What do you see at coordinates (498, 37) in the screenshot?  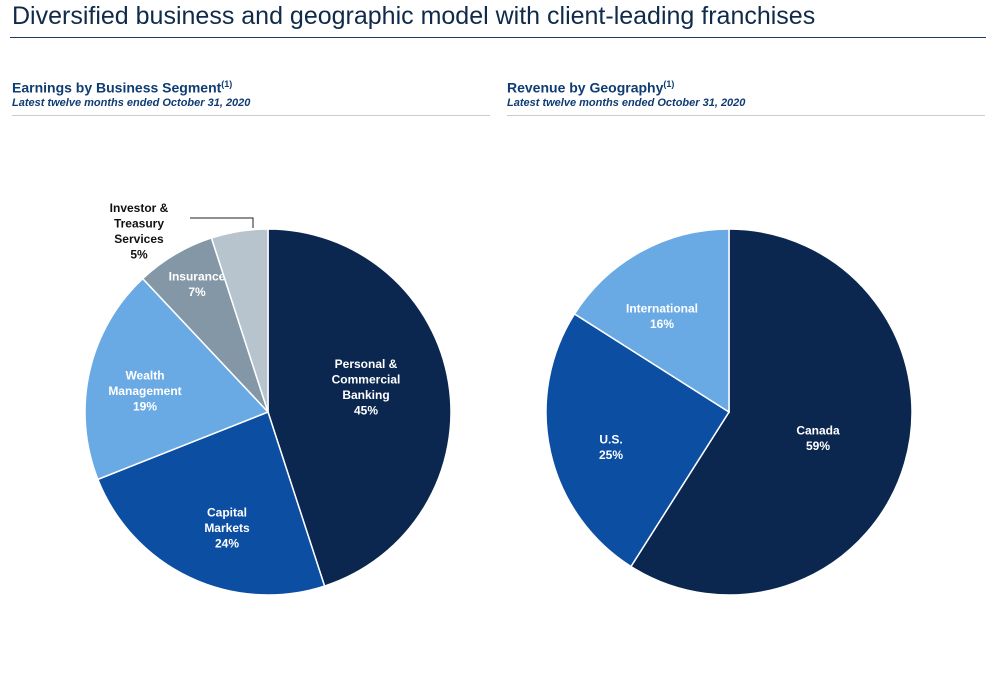 I see `title-divider` at bounding box center [498, 37].